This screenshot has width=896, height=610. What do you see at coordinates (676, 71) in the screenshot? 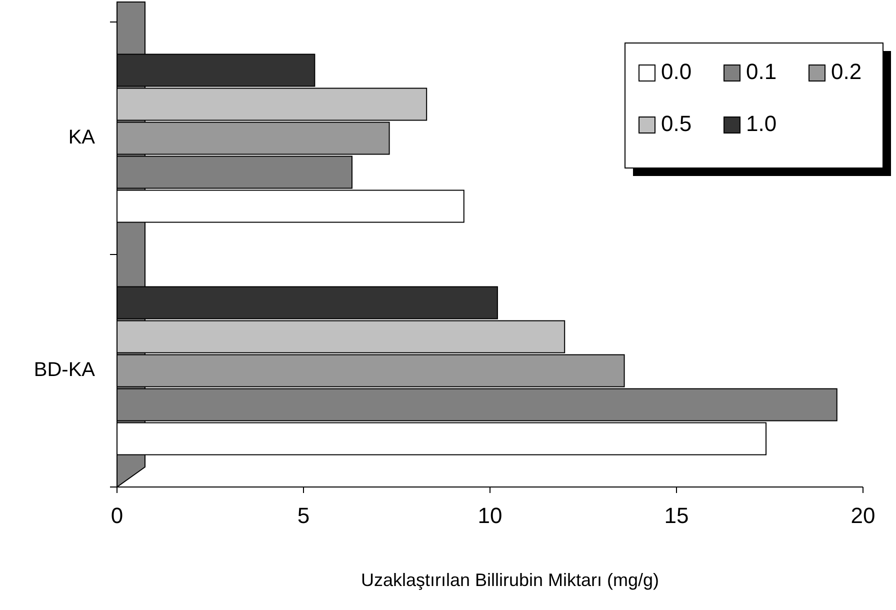
I see `legend-label: 0.0` at bounding box center [676, 71].